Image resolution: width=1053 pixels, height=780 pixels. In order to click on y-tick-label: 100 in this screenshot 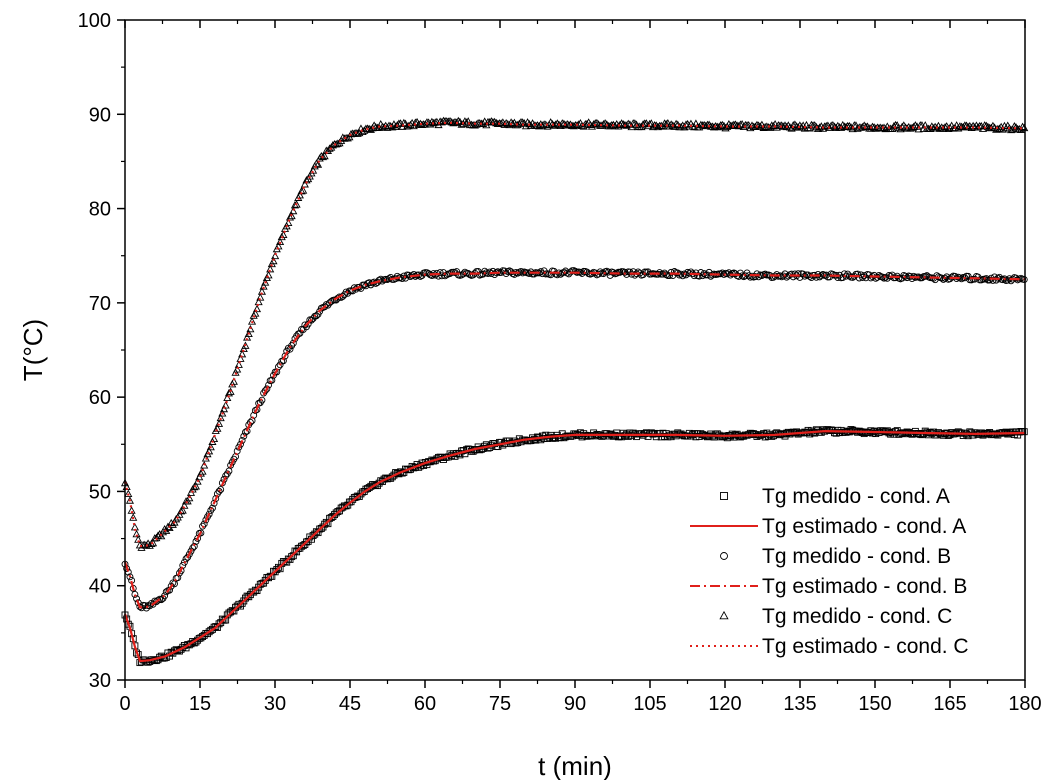, I will do `click(94, 21)`.